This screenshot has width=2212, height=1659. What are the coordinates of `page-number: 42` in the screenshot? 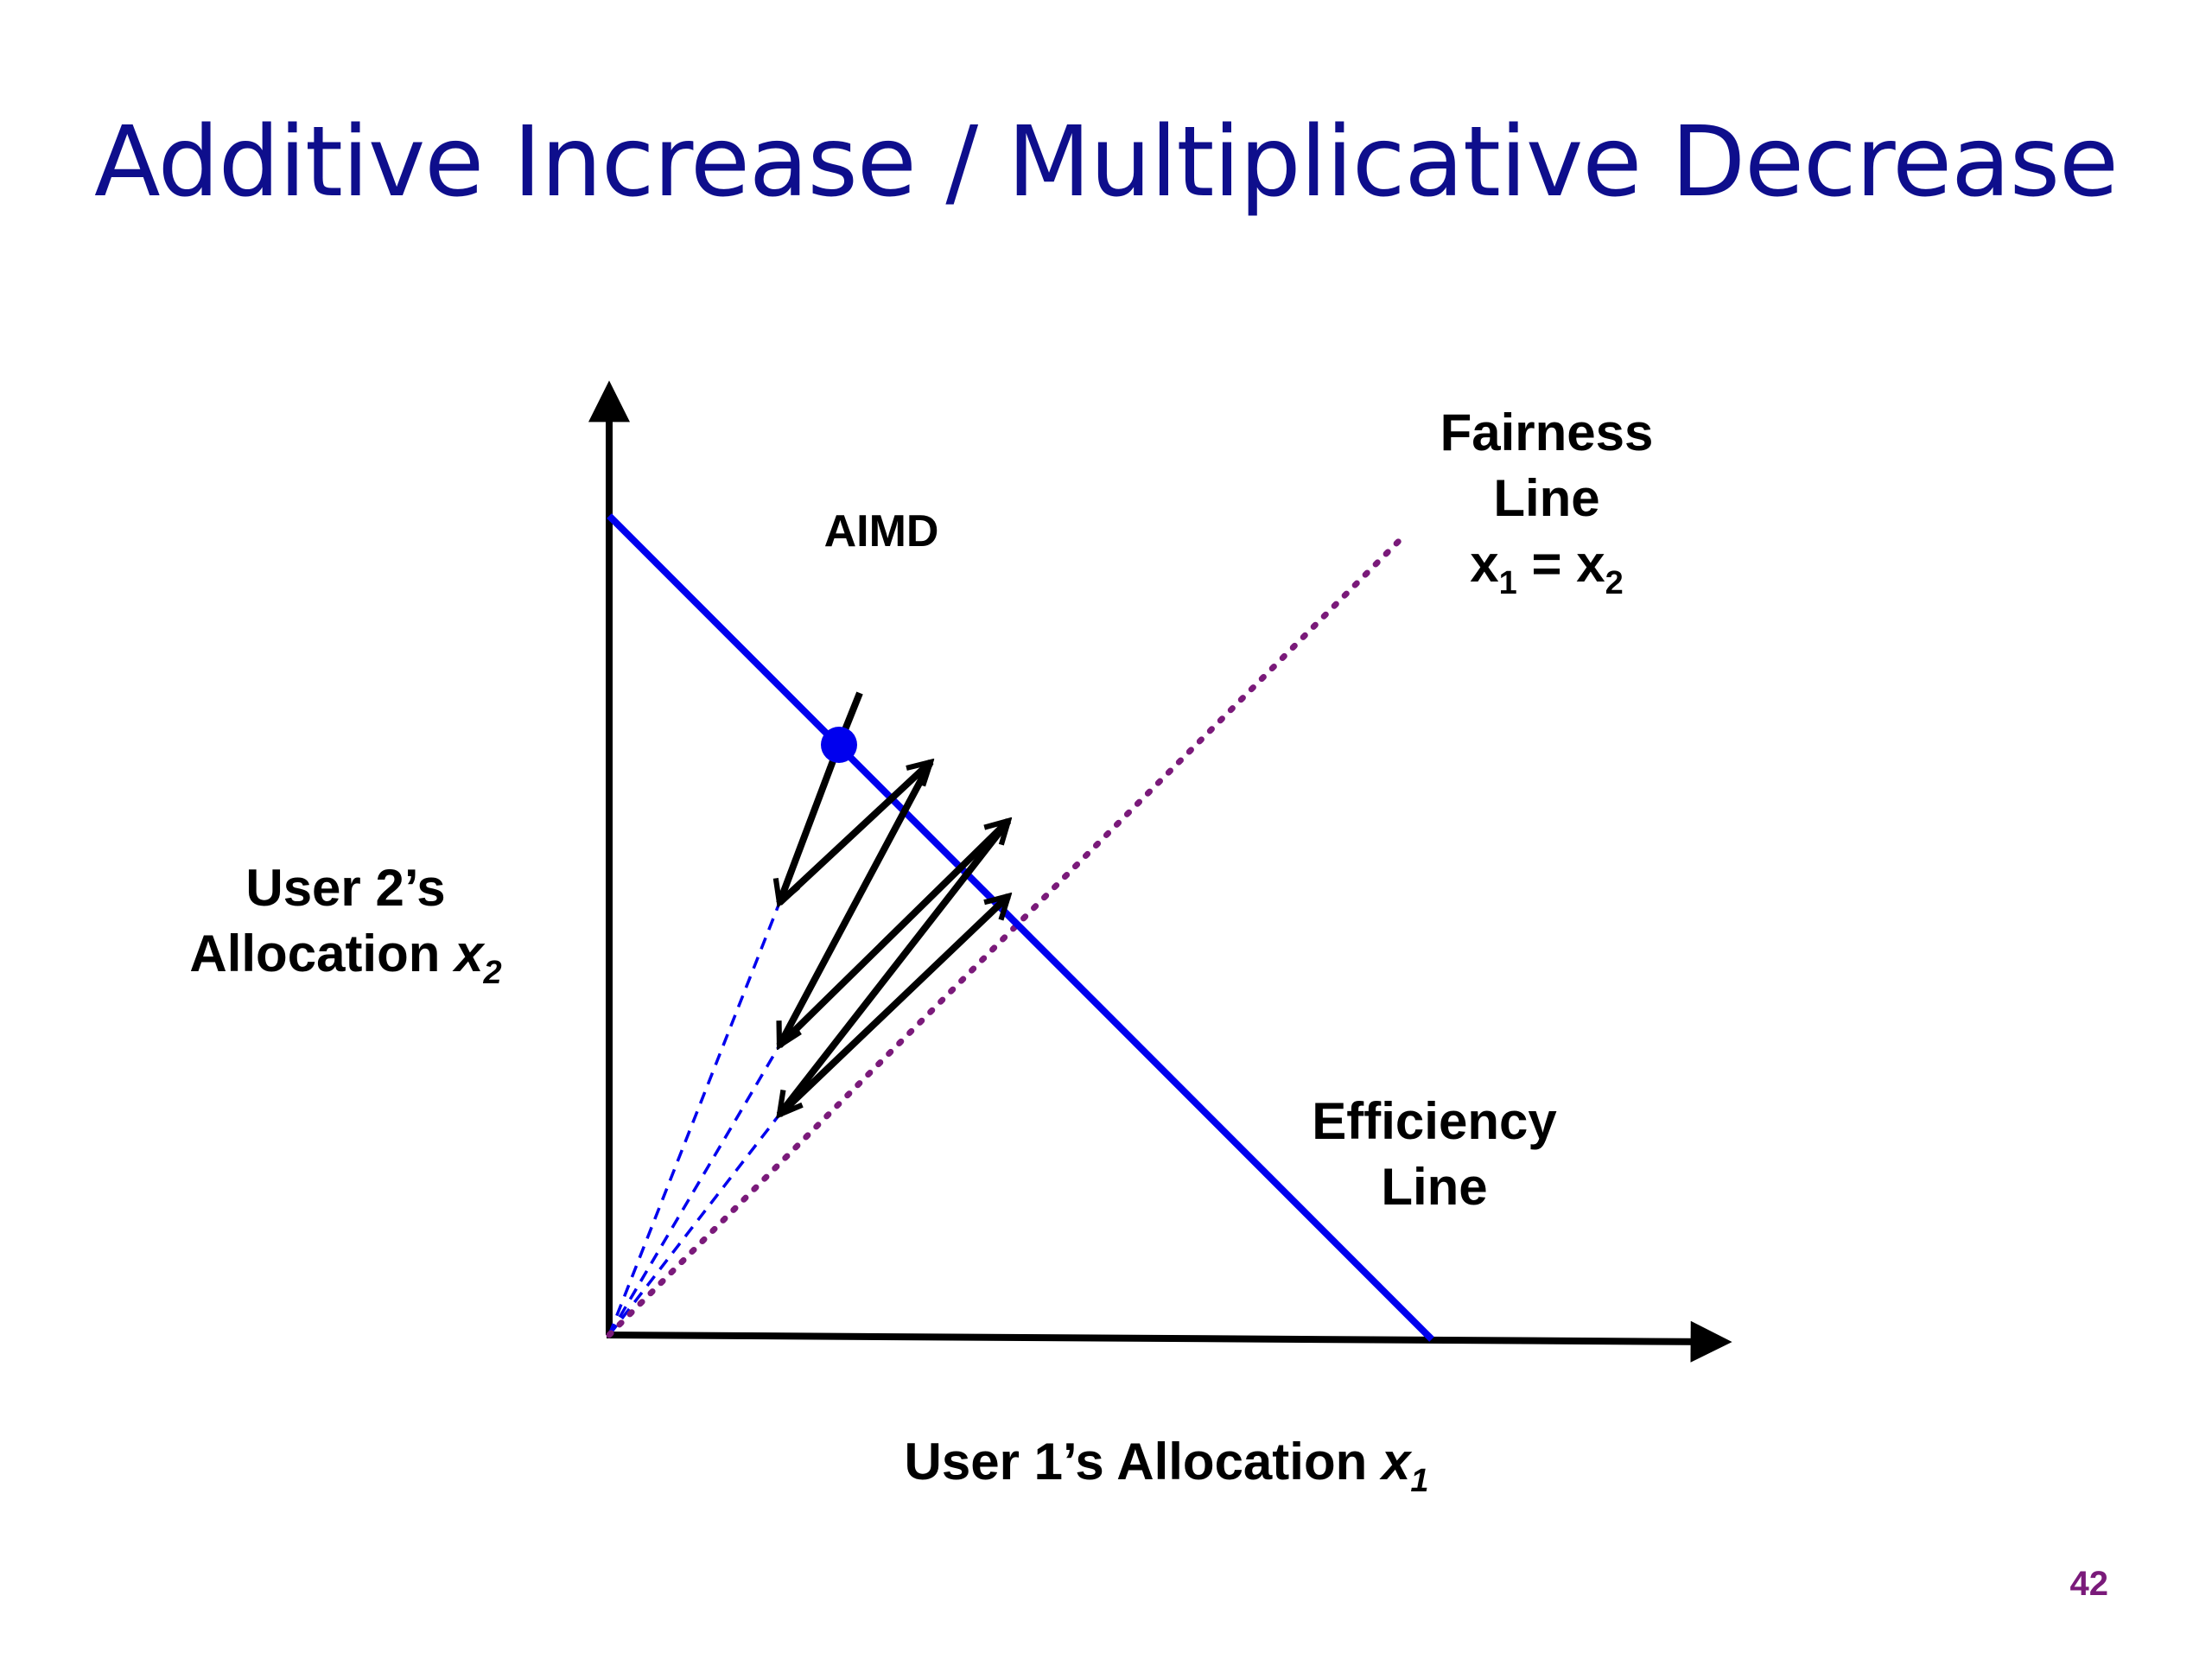 It's located at (2089, 1584).